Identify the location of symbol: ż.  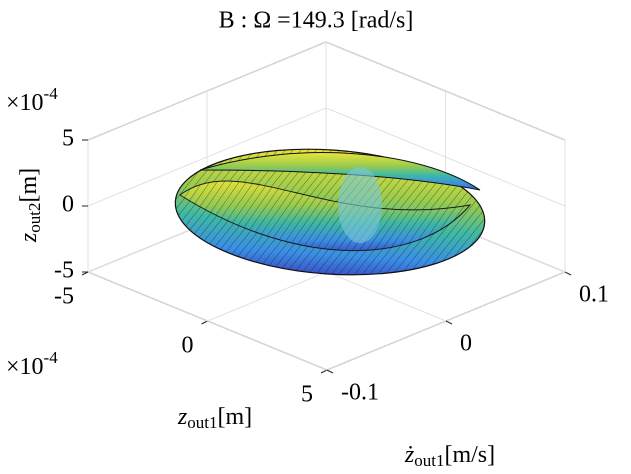
(409, 455).